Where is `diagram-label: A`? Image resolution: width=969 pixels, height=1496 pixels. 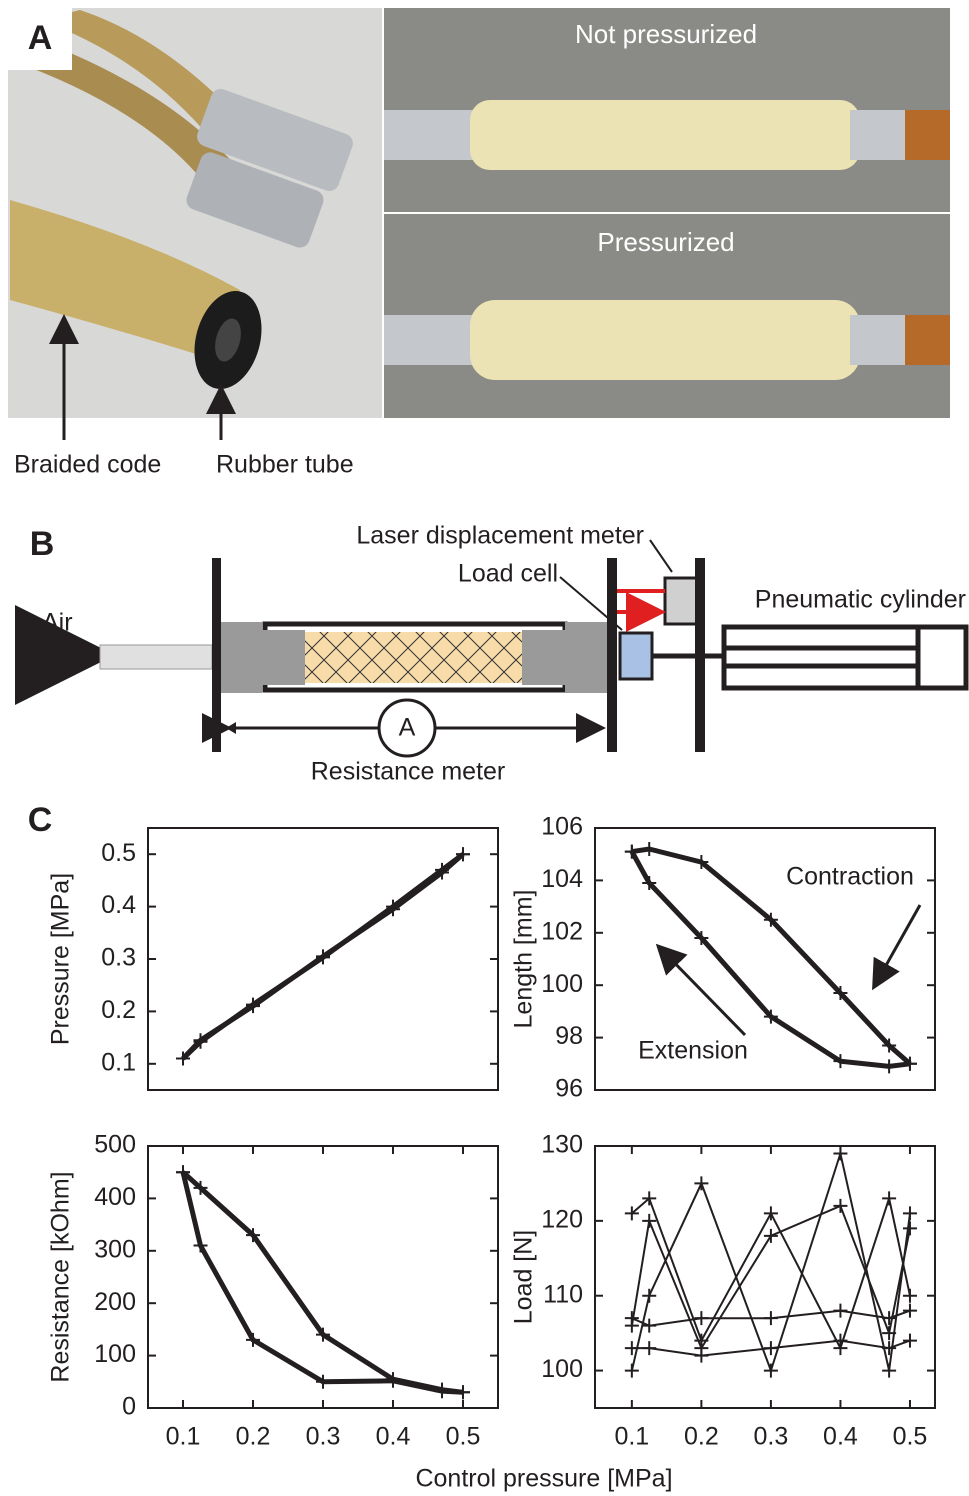 diagram-label: A is located at coordinates (407, 728).